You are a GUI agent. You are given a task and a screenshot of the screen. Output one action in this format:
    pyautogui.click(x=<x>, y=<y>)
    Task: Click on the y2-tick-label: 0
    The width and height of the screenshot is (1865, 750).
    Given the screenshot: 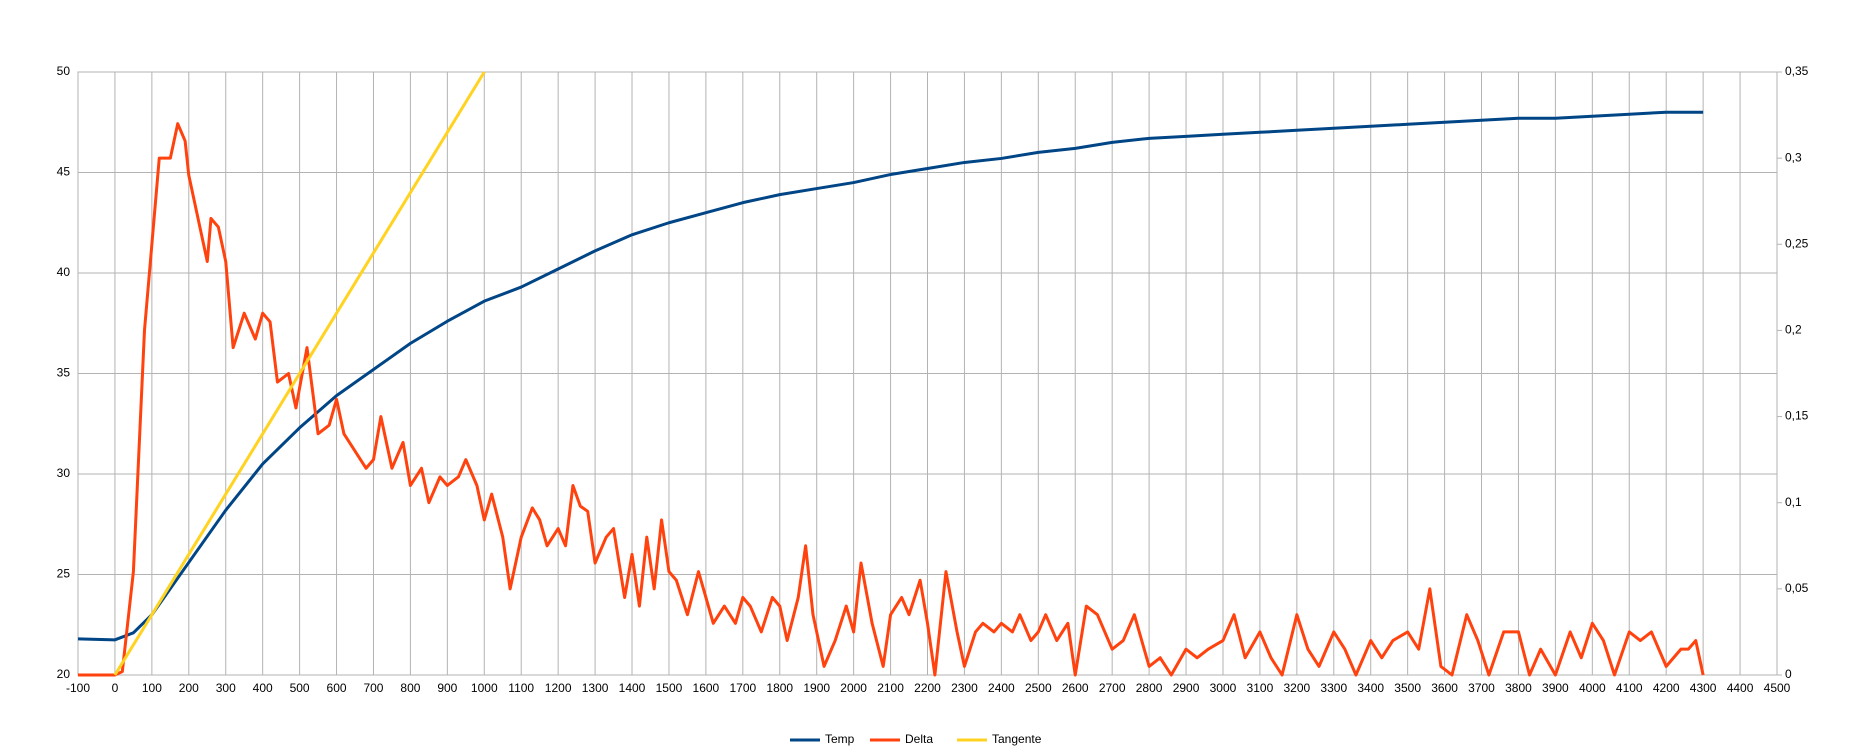 What is the action you would take?
    pyautogui.click(x=1788, y=674)
    